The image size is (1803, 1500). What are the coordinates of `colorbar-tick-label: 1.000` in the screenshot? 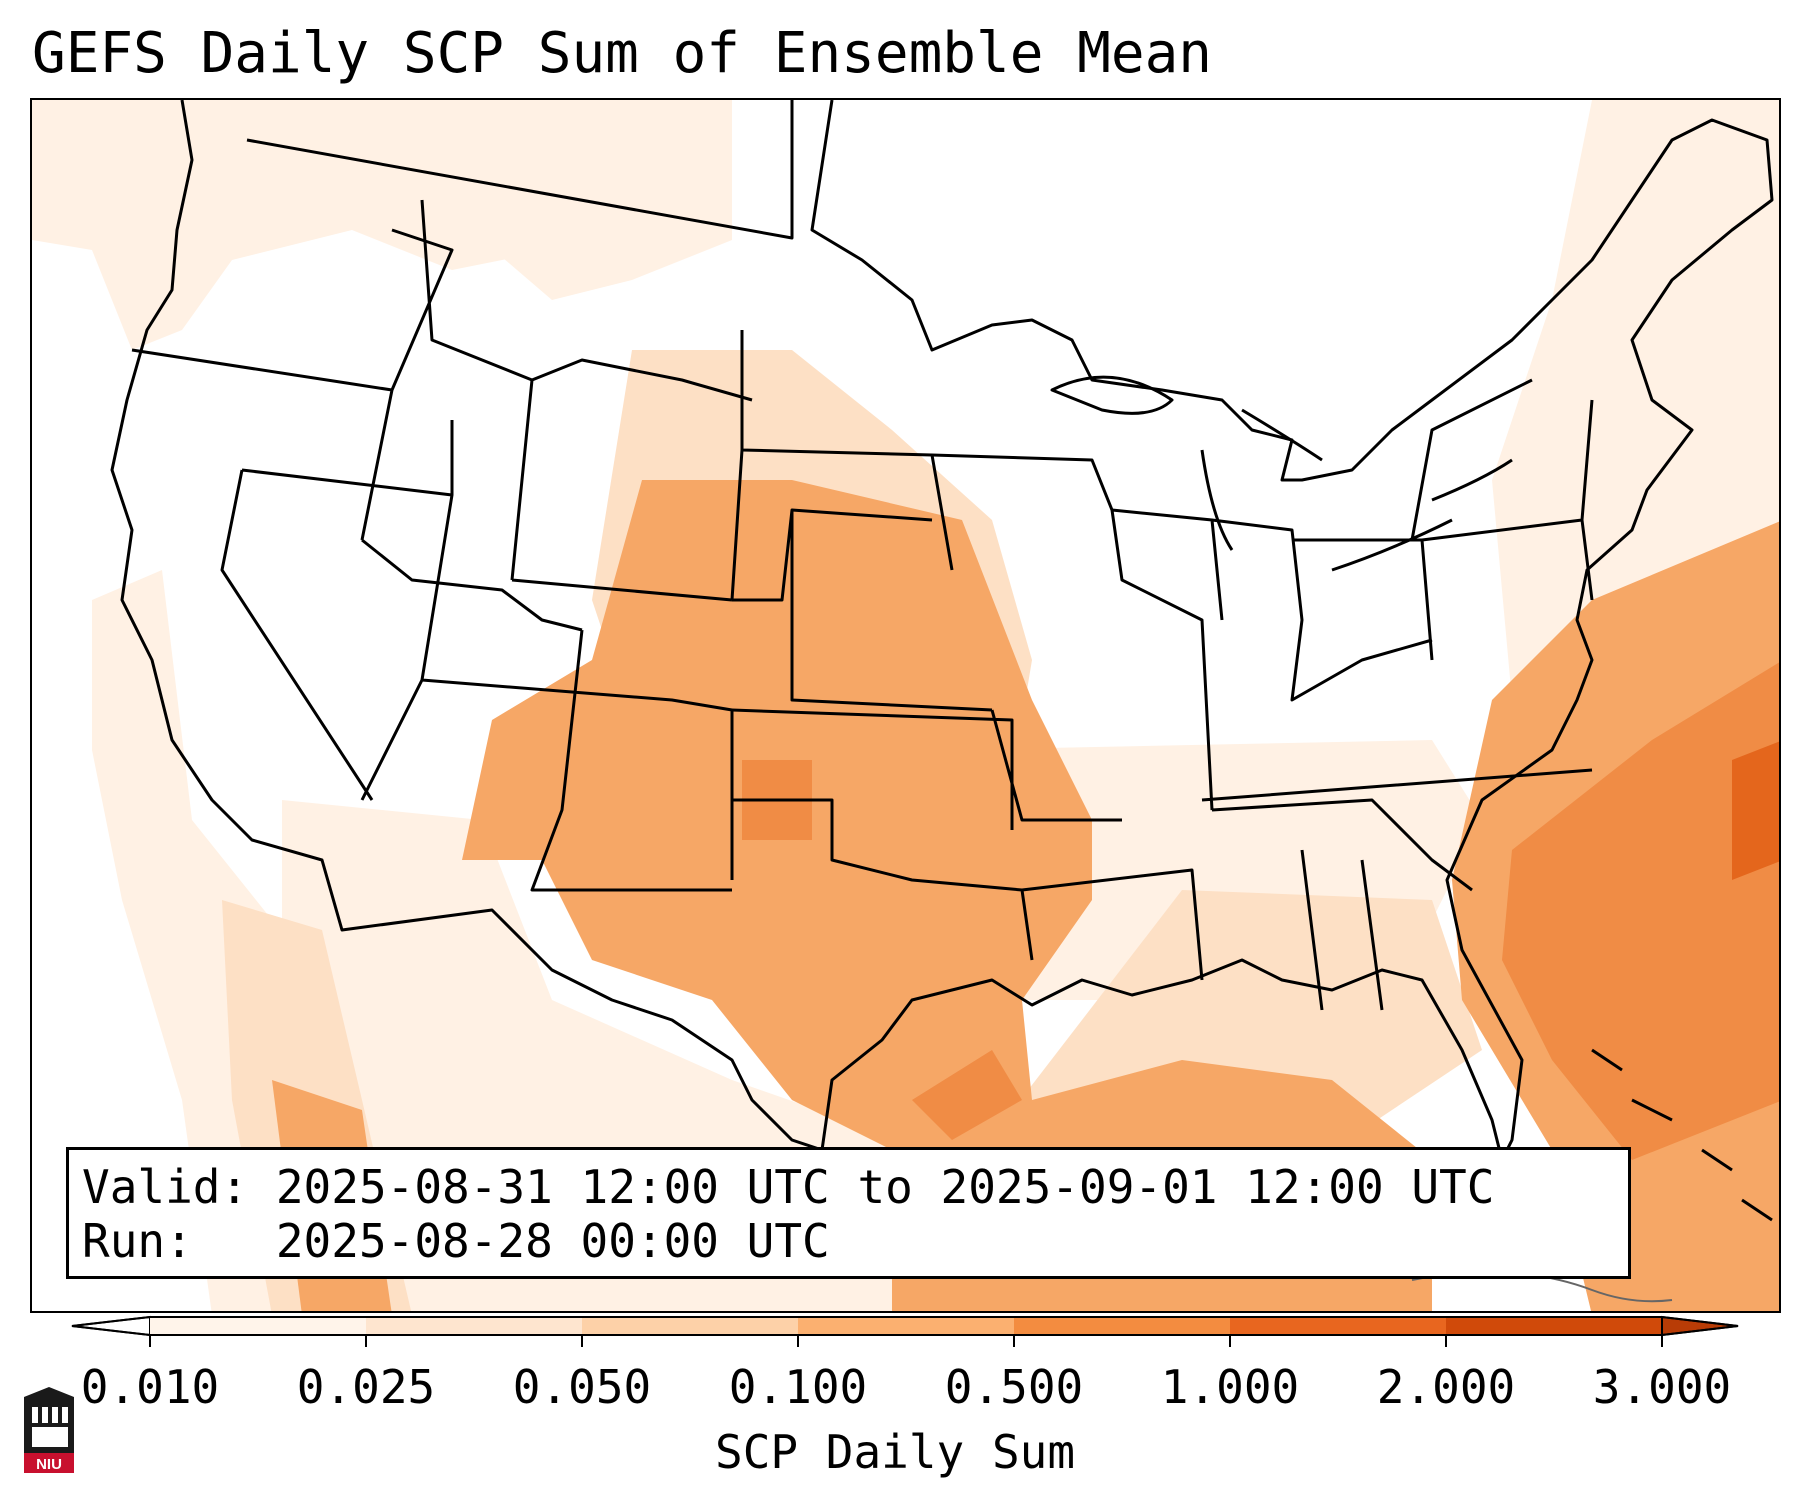 It's located at (1230, 1387).